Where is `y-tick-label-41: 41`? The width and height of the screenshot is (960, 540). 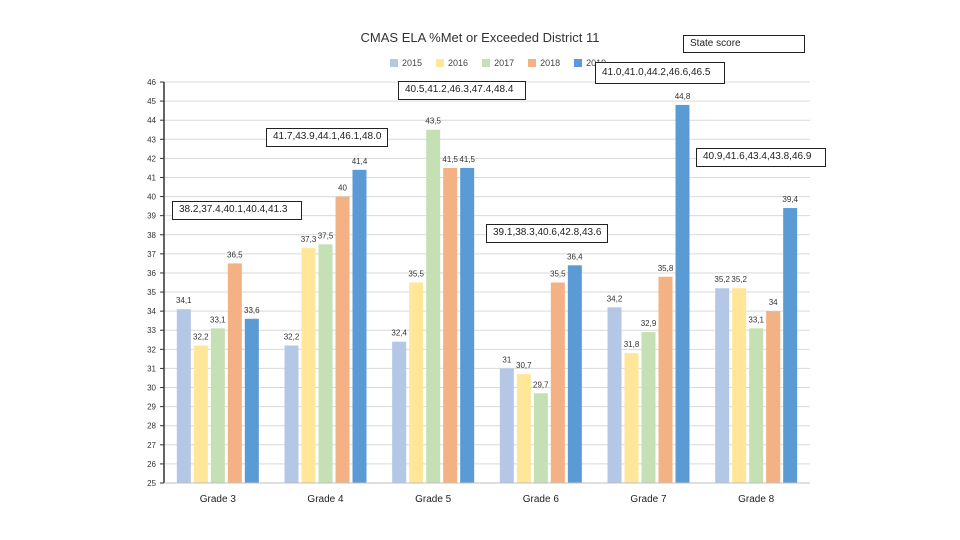
y-tick-label-41: 41 is located at coordinates (151, 177).